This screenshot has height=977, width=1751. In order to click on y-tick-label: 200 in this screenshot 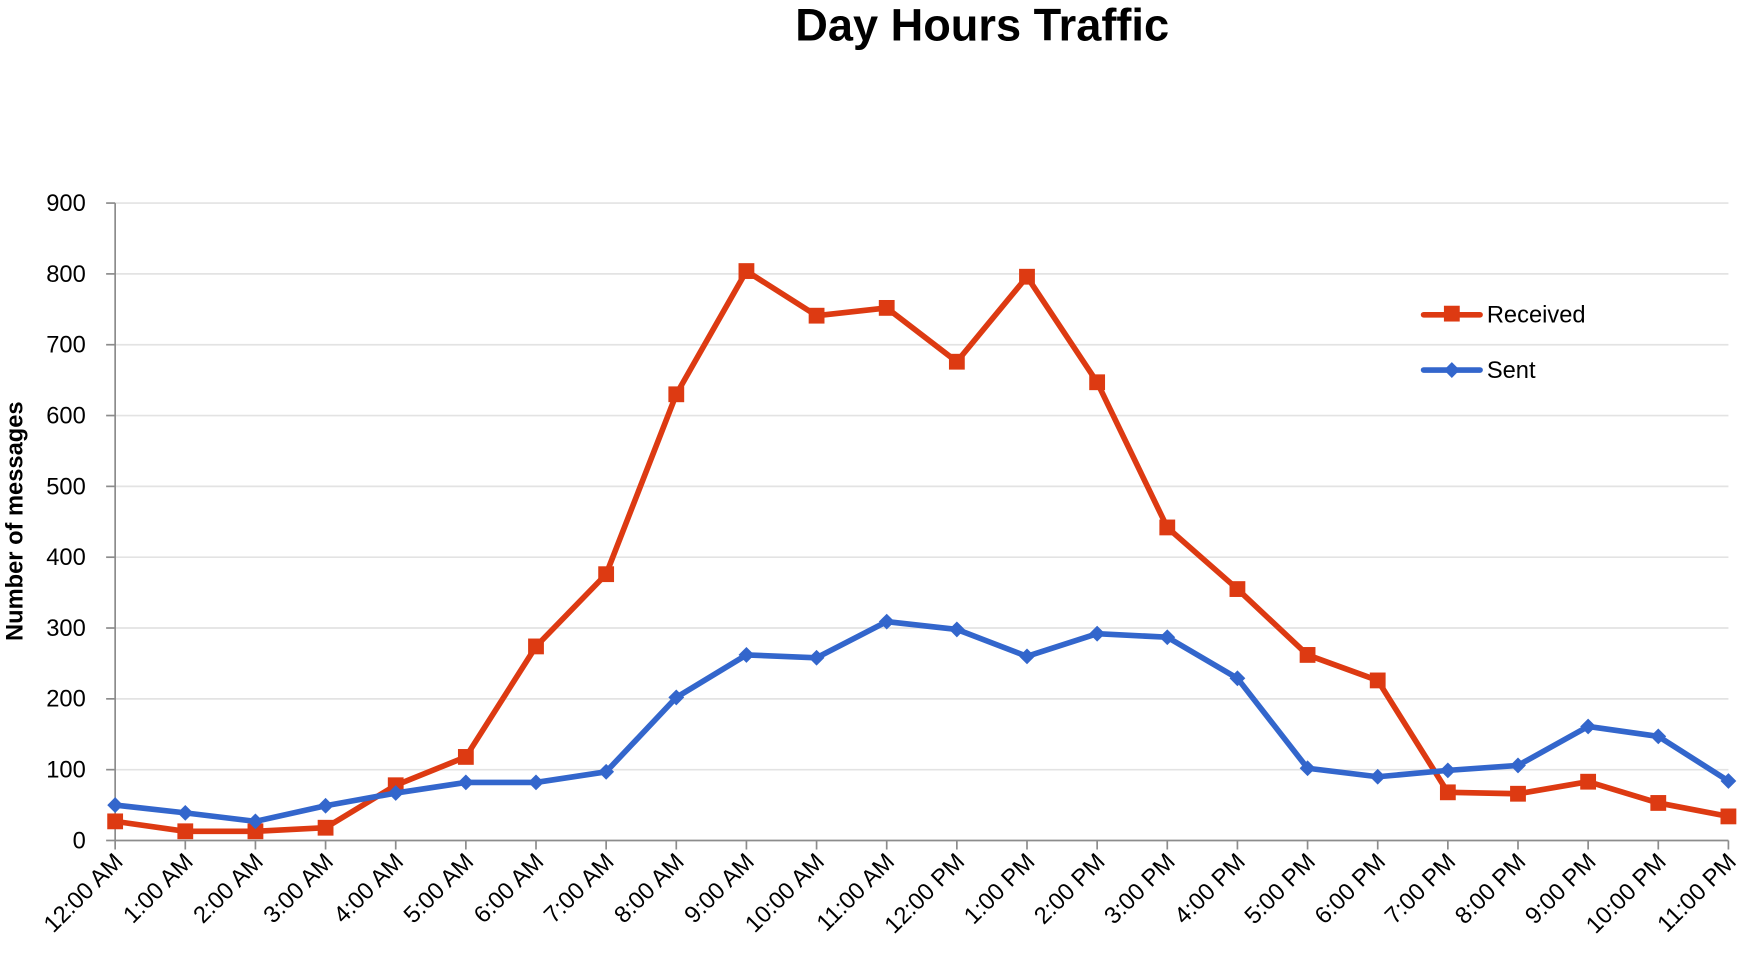, I will do `click(66, 700)`.